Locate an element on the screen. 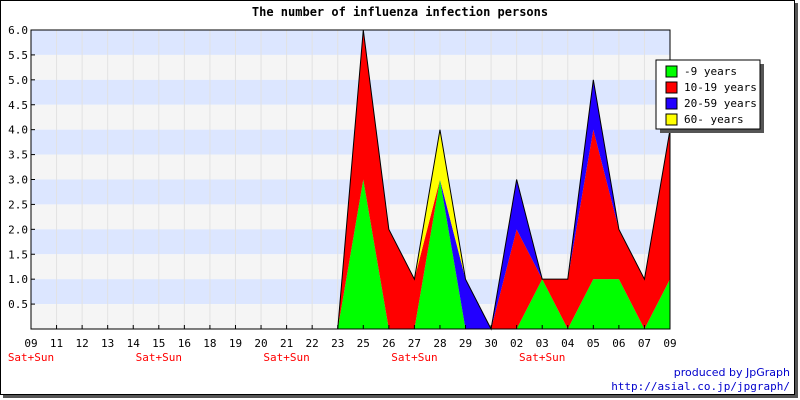  x-tick-label: 05 is located at coordinates (593, 343).